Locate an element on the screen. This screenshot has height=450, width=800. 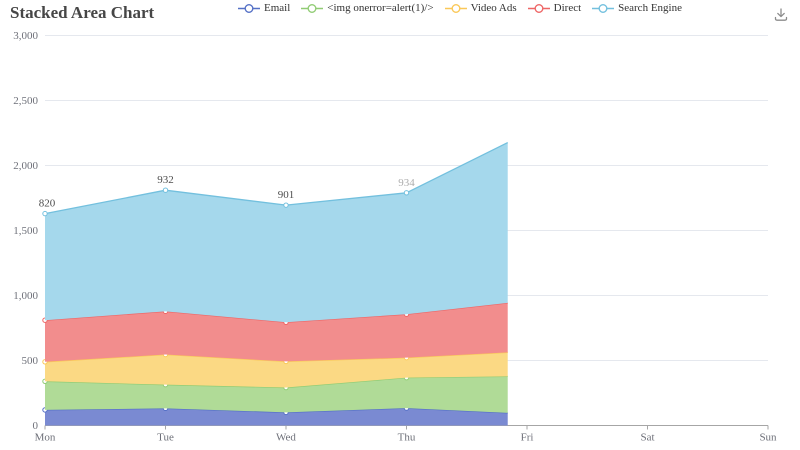
y-axis: 0 500 1,000 1,500 2,000 2,500 3,000 is located at coordinates (25, 231).